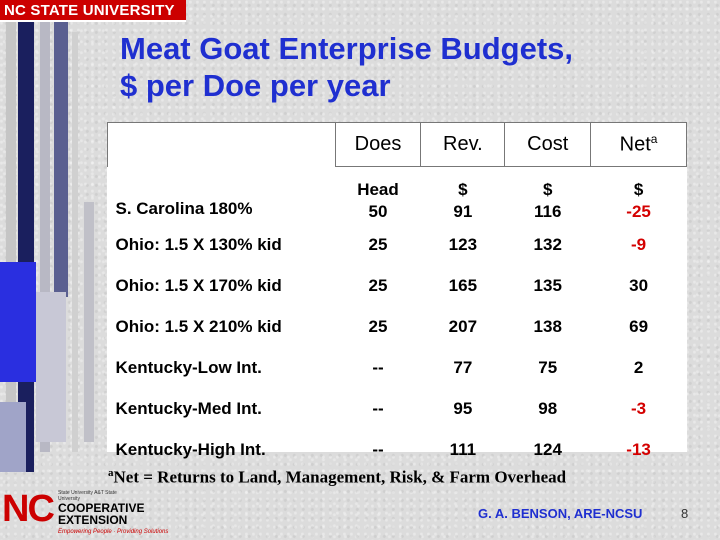 The height and width of the screenshot is (540, 720). Describe the element at coordinates (547, 285) in the screenshot. I see `cell-cost: 135` at that location.